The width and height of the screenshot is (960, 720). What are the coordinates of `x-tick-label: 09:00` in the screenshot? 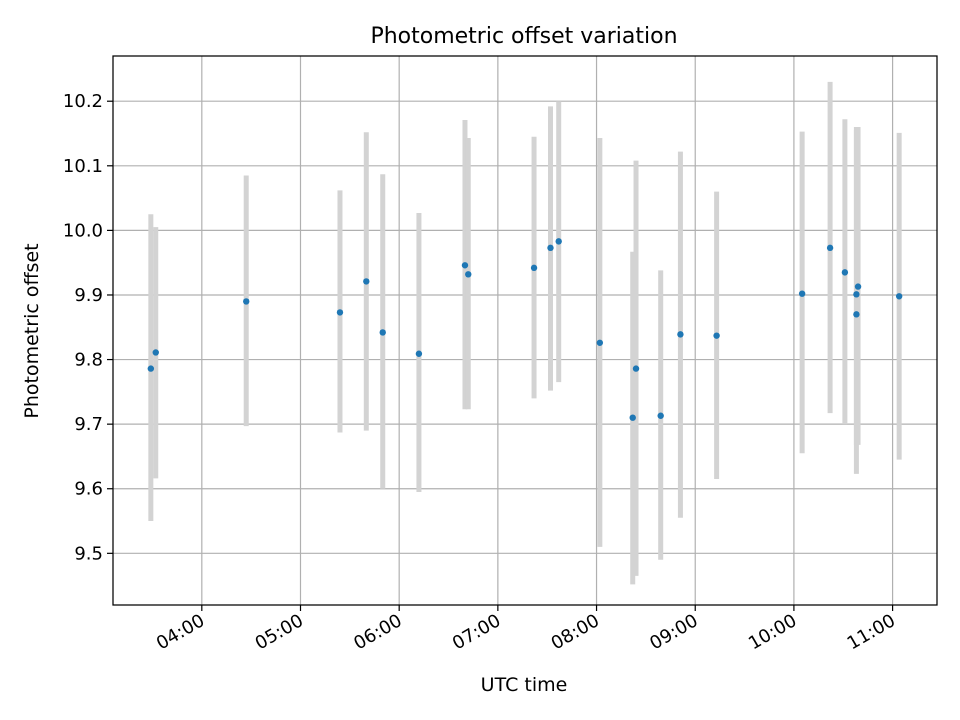 It's located at (673, 632).